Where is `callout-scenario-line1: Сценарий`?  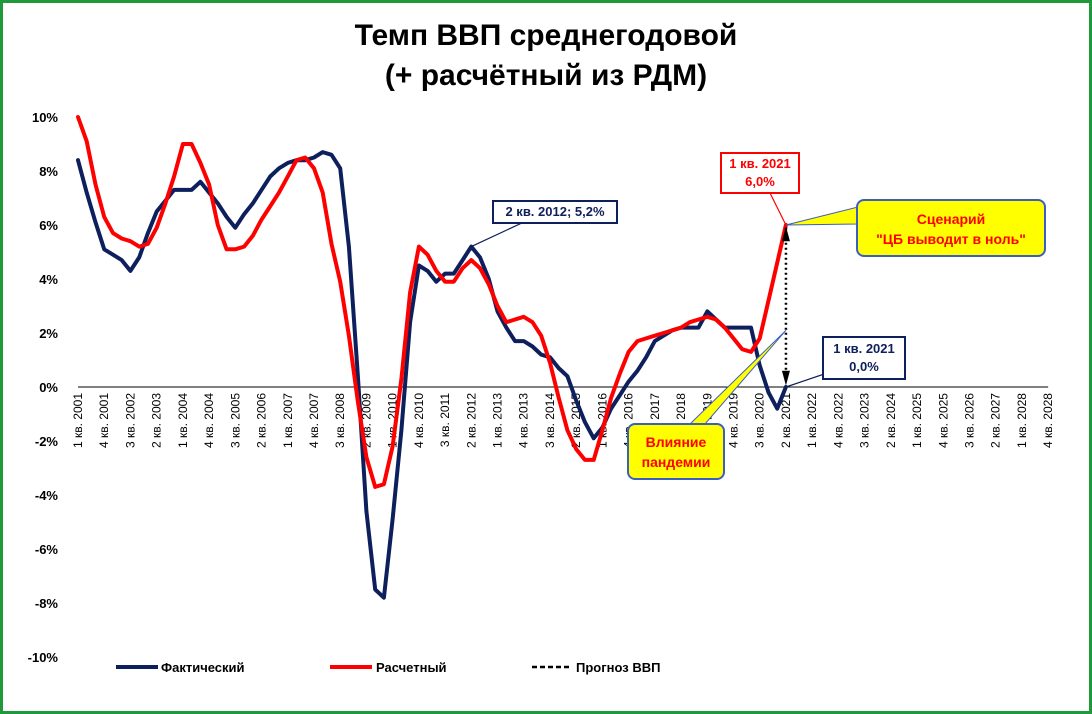 callout-scenario-line1: Сценарий is located at coordinates (951, 219).